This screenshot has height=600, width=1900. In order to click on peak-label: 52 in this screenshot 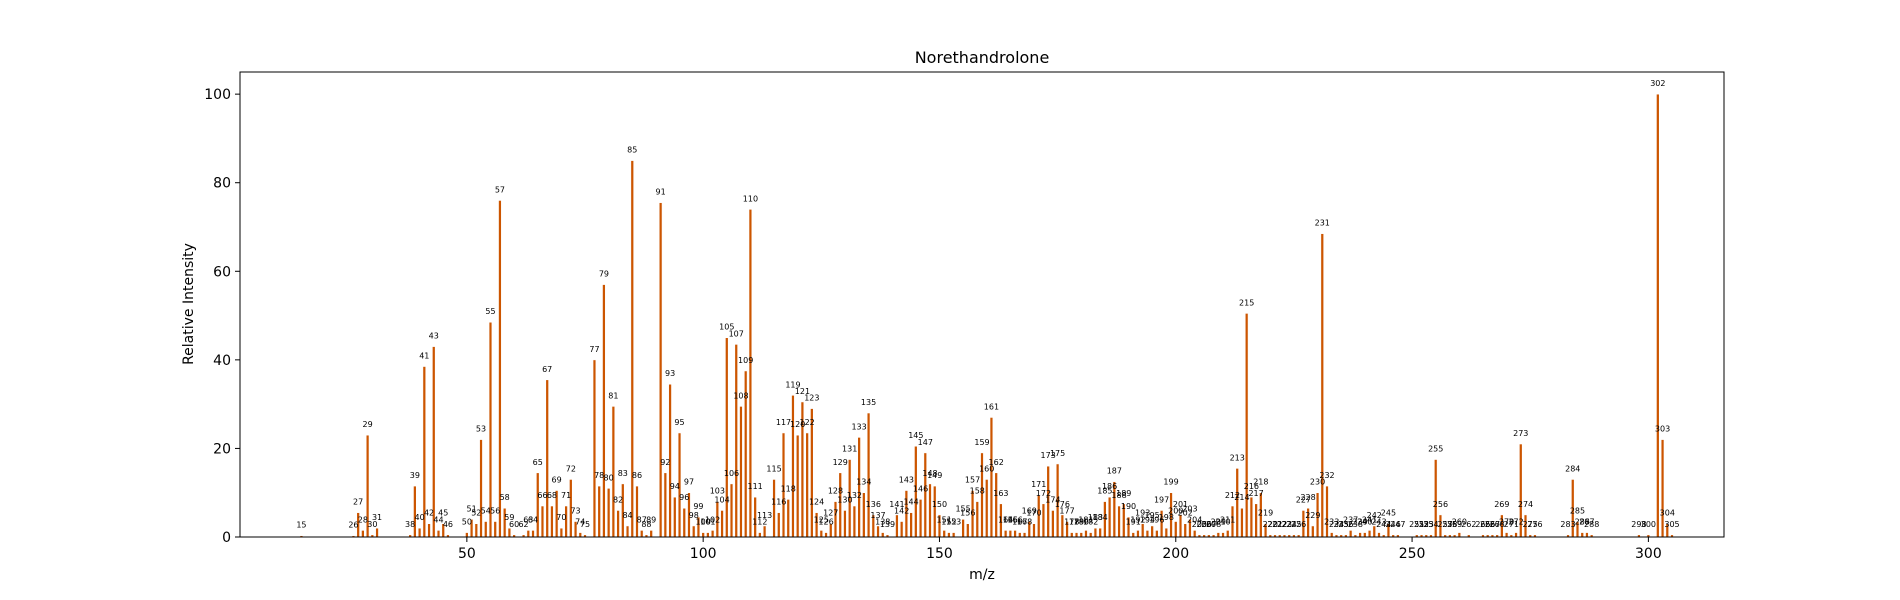, I will do `click(476, 513)`.